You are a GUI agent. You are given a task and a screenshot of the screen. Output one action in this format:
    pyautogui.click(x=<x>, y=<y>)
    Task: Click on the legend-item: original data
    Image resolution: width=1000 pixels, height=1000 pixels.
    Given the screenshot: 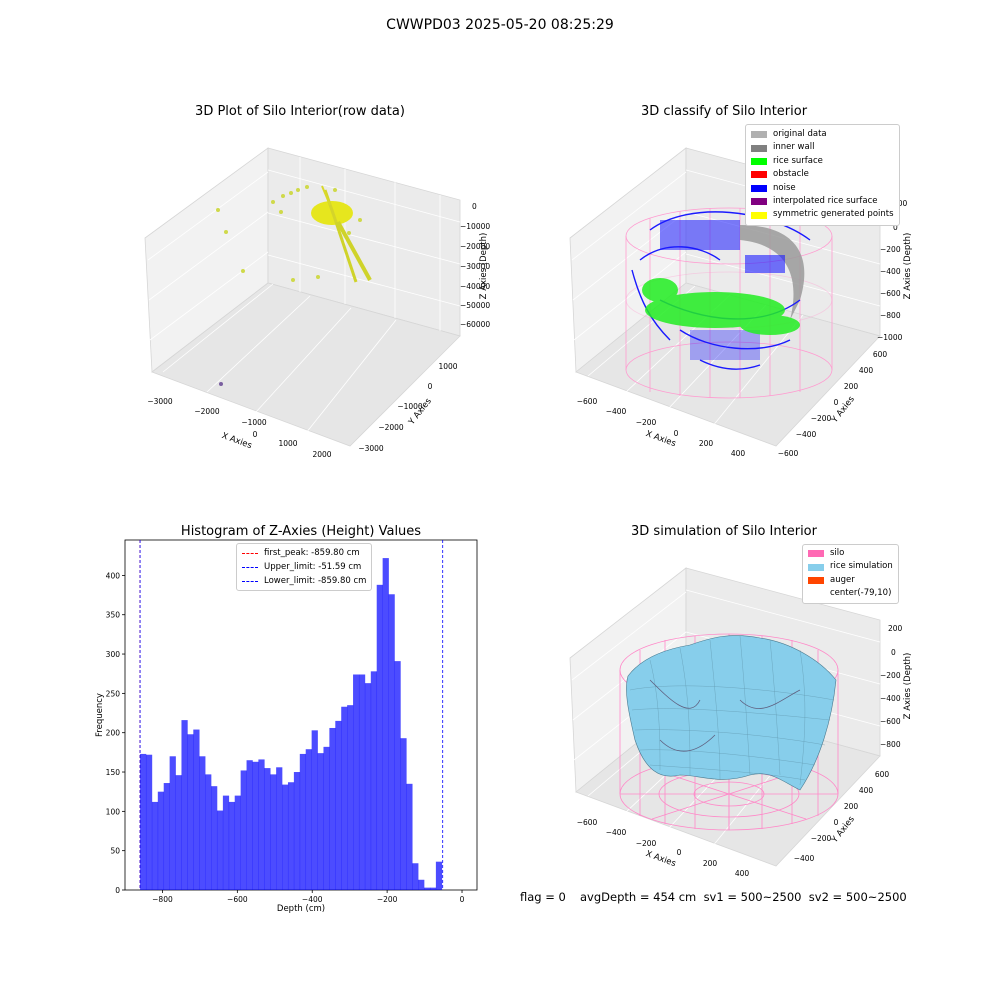 What is the action you would take?
    pyautogui.click(x=822, y=134)
    